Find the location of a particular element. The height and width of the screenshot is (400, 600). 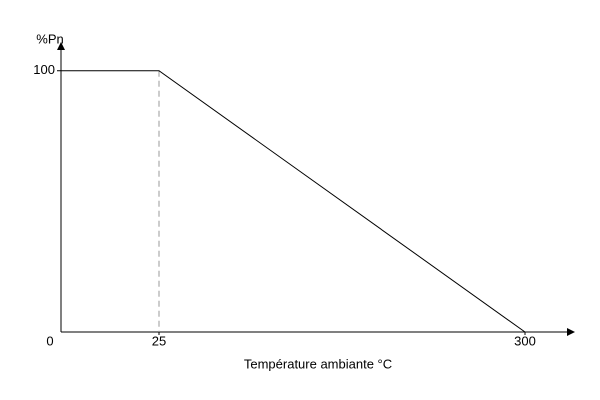

x-tick-label: 25 is located at coordinates (159, 340).